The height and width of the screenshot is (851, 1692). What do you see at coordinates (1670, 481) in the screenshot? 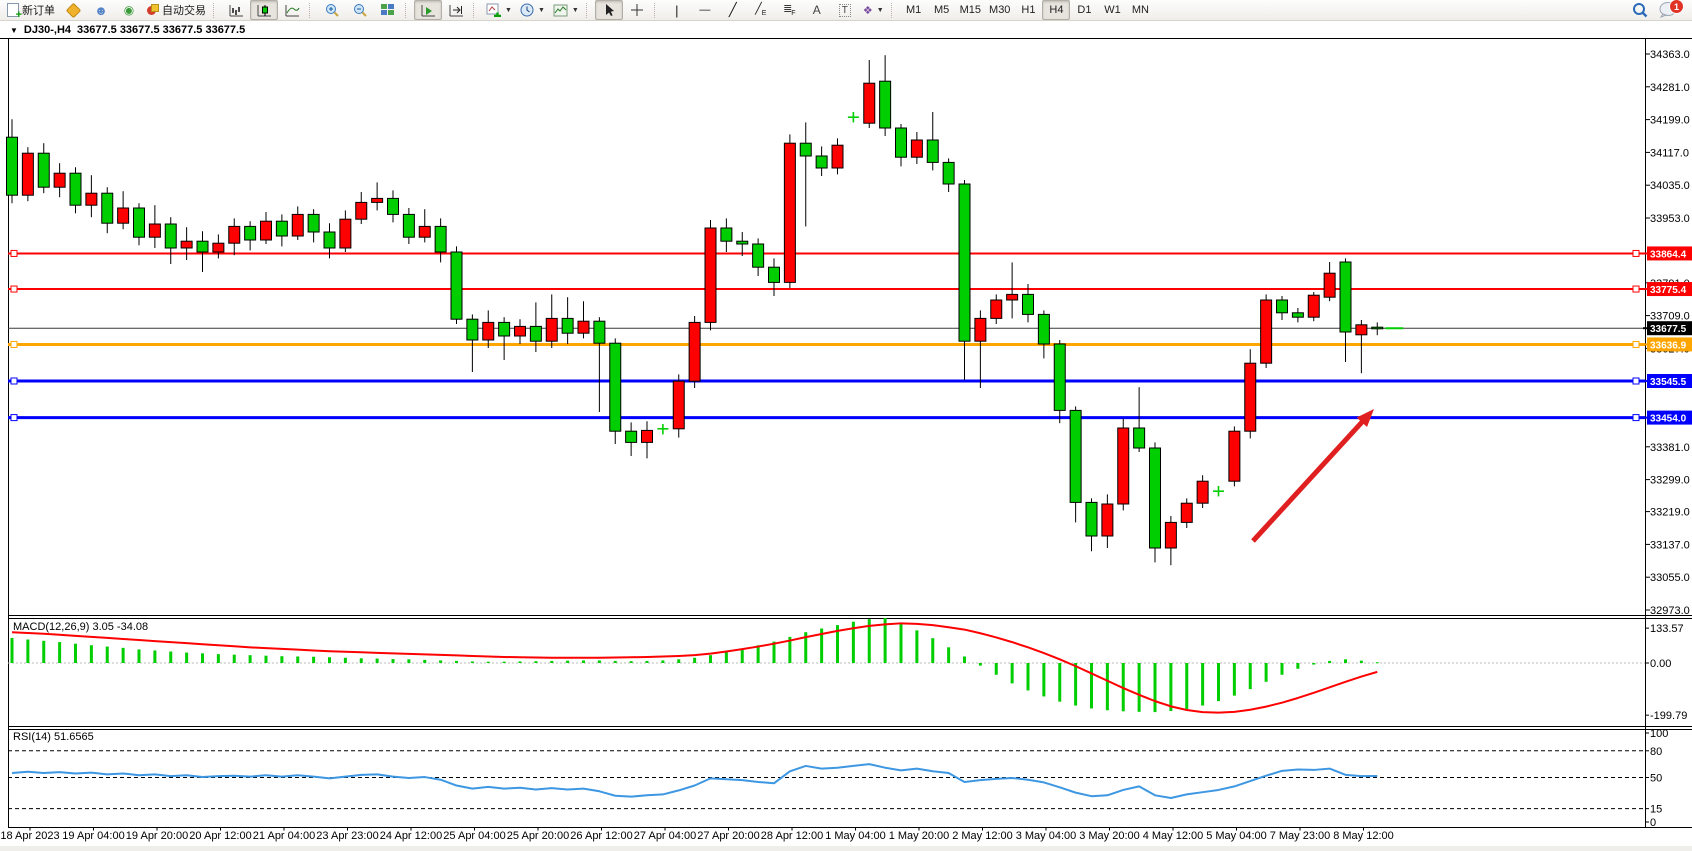
I see `svg-text: 33299.0` at bounding box center [1670, 481].